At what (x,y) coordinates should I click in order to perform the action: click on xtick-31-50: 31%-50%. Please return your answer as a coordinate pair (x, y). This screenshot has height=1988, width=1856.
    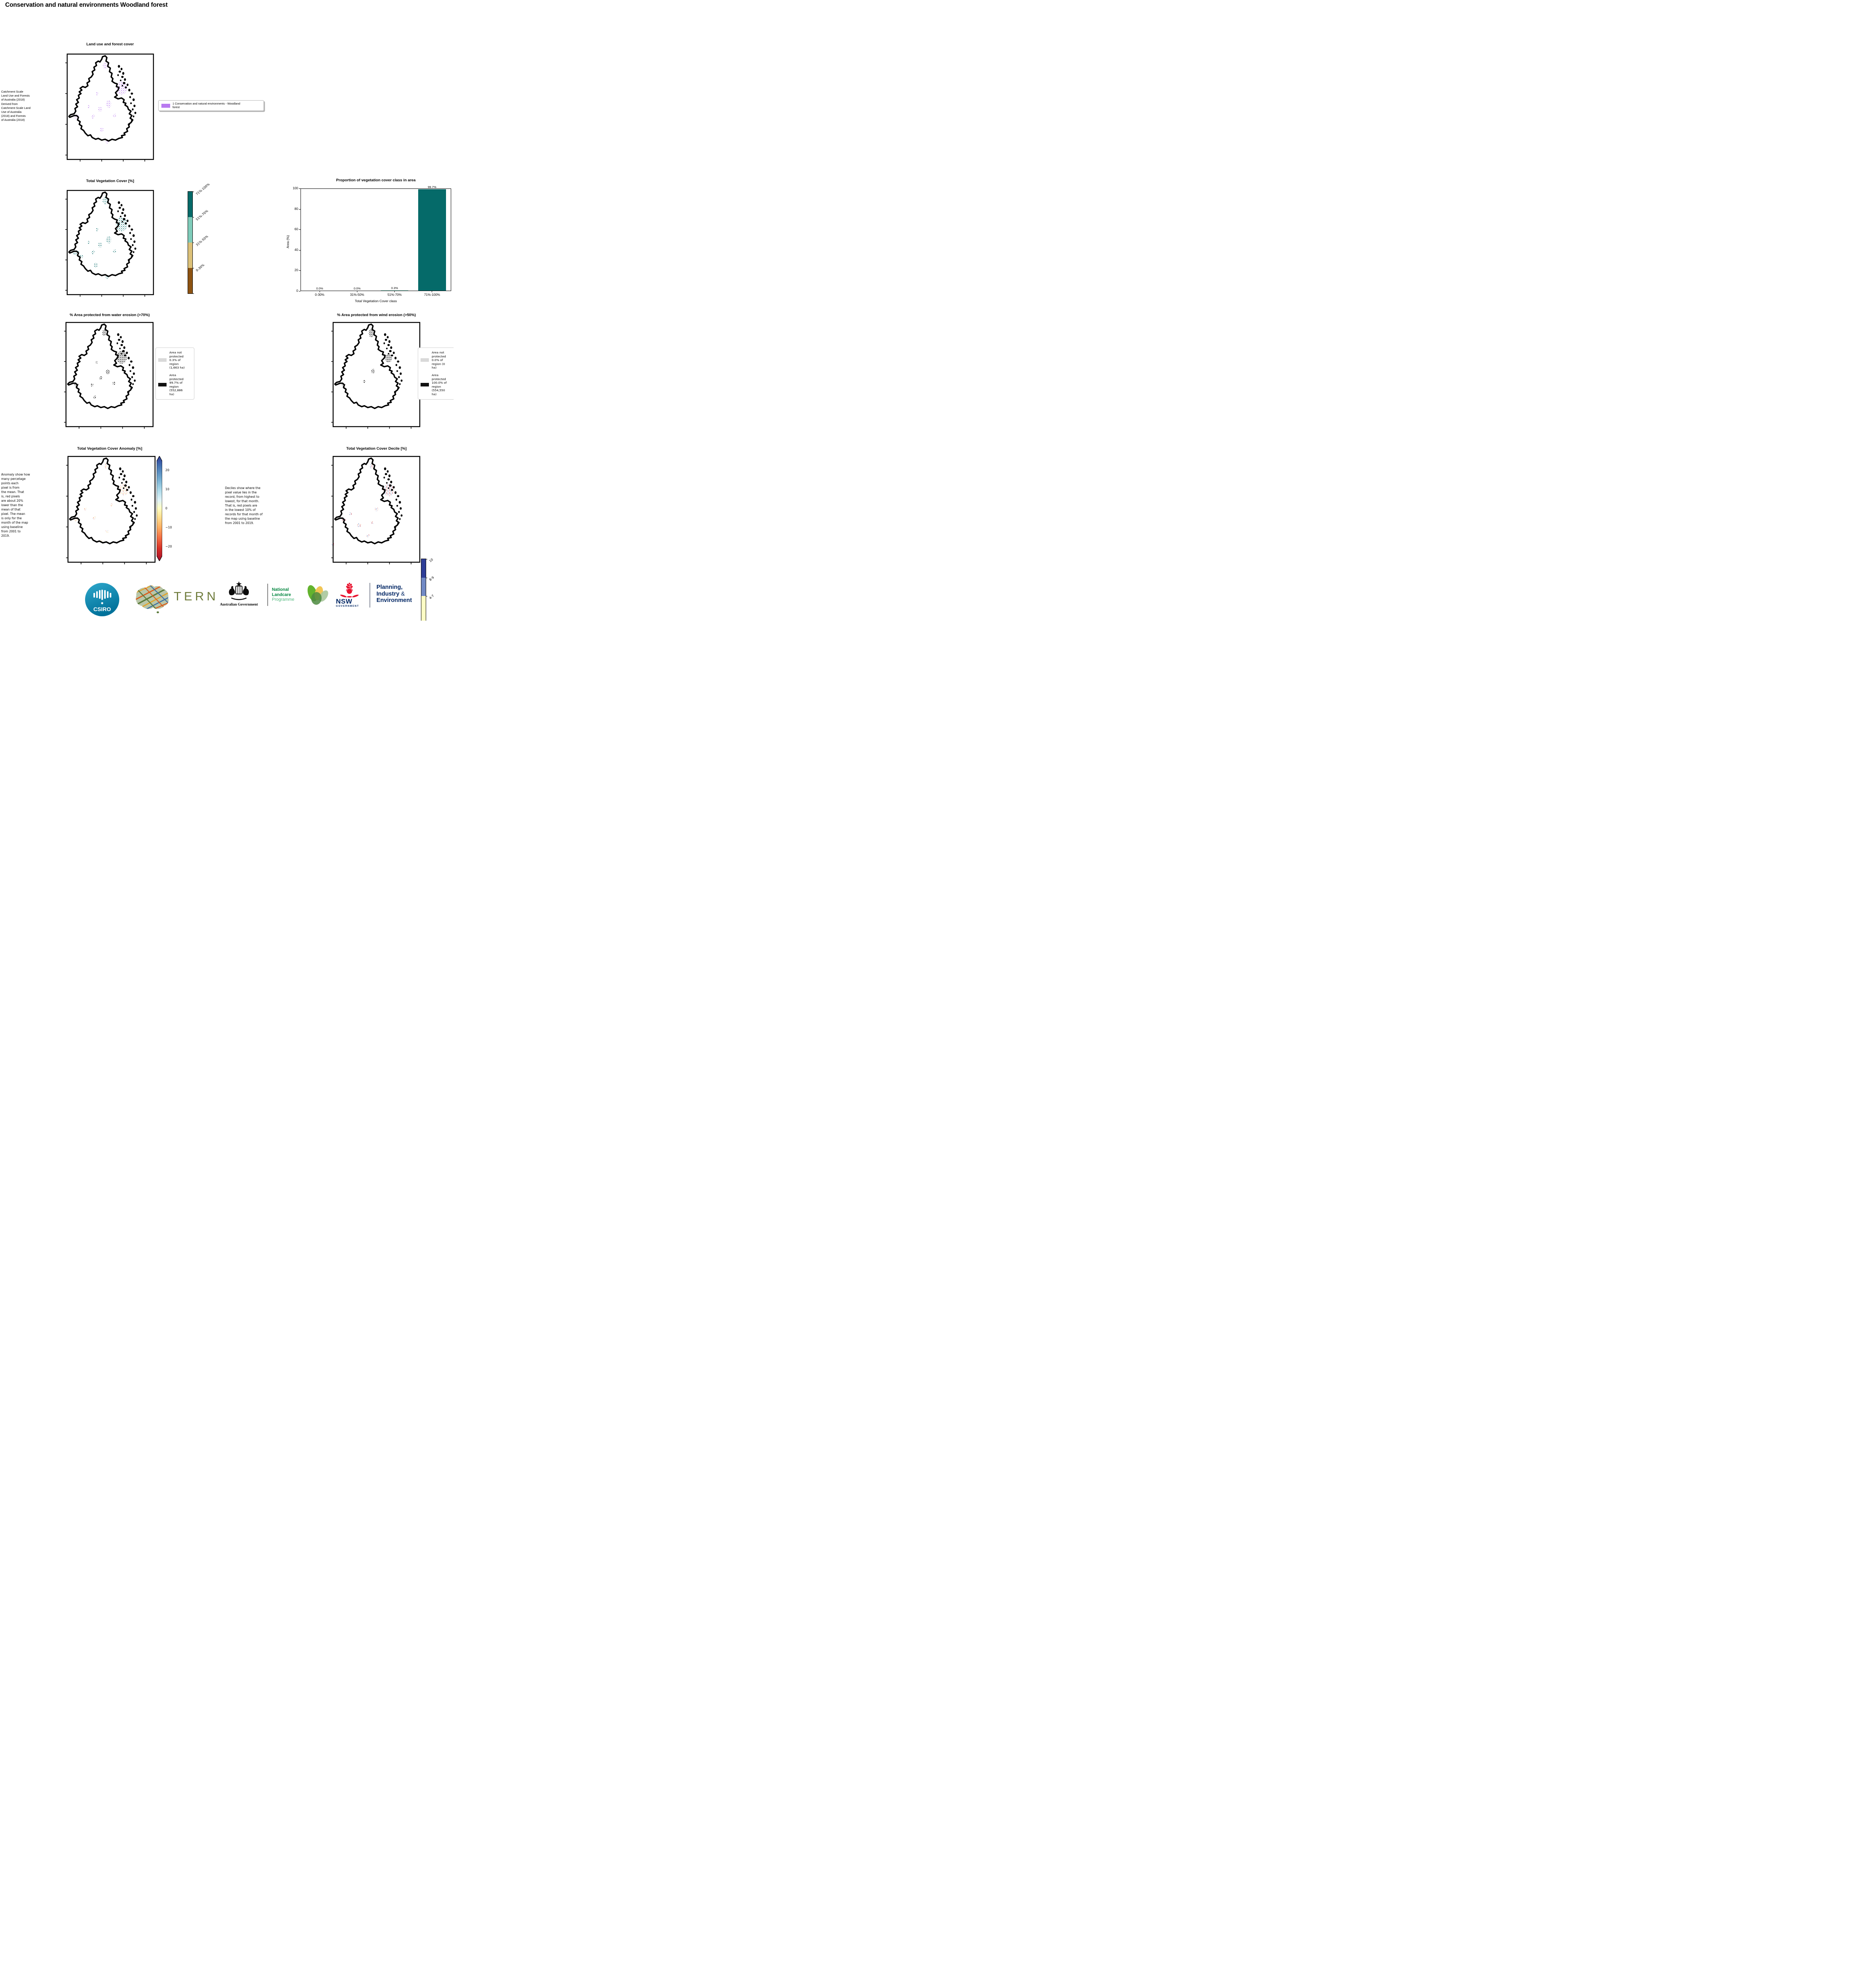
    Looking at the image, I should click on (357, 295).